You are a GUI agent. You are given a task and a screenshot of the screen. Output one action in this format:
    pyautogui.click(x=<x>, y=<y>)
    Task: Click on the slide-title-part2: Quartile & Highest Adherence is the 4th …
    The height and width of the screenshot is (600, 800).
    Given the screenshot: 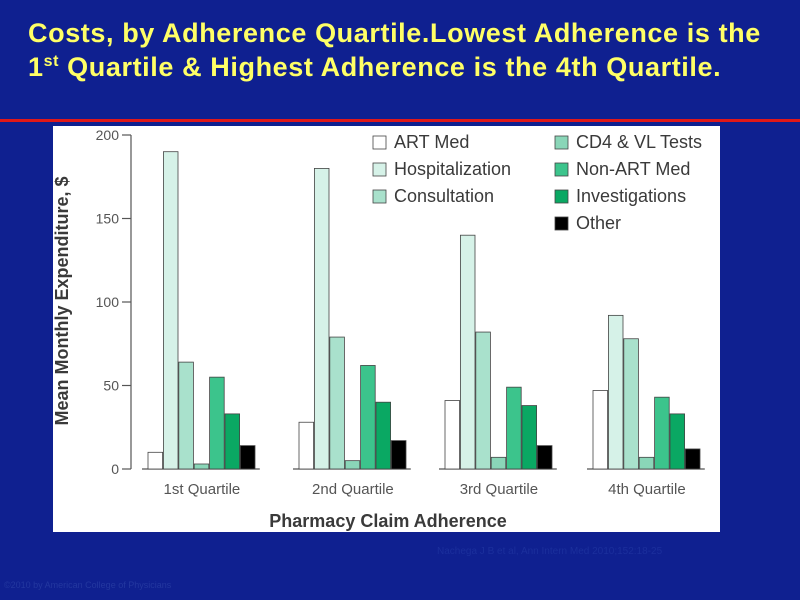 What is the action you would take?
    pyautogui.click(x=390, y=67)
    